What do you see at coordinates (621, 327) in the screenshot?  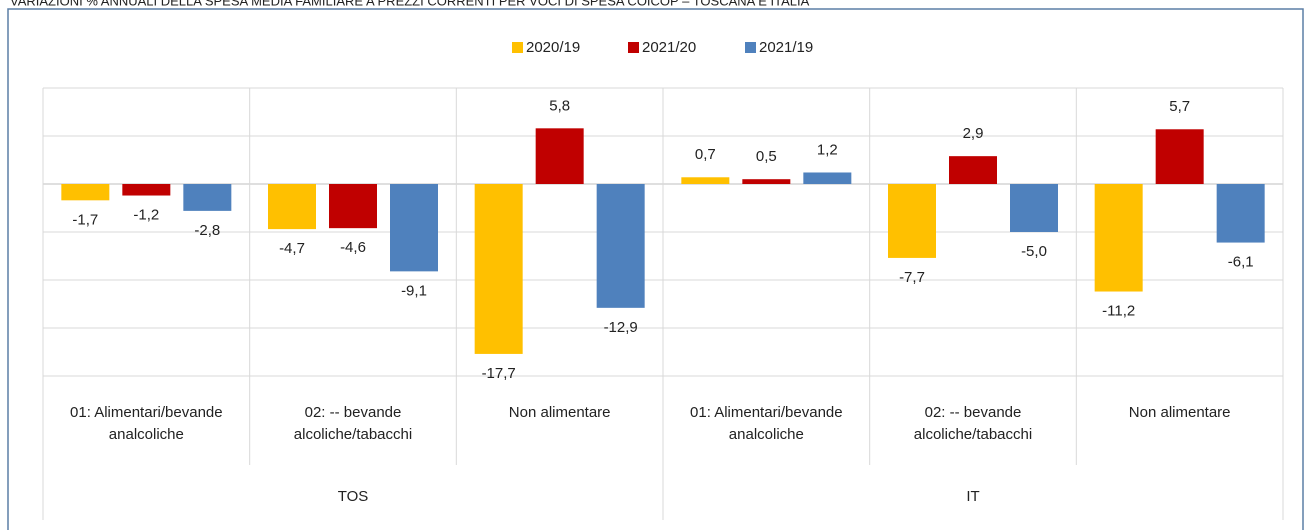 I see `value-label: -12,9` at bounding box center [621, 327].